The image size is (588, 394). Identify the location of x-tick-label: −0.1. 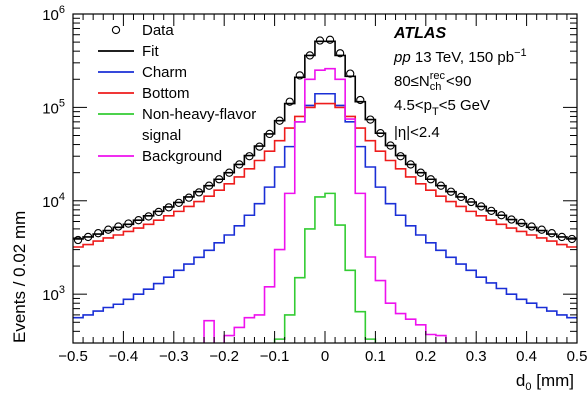
(275, 356).